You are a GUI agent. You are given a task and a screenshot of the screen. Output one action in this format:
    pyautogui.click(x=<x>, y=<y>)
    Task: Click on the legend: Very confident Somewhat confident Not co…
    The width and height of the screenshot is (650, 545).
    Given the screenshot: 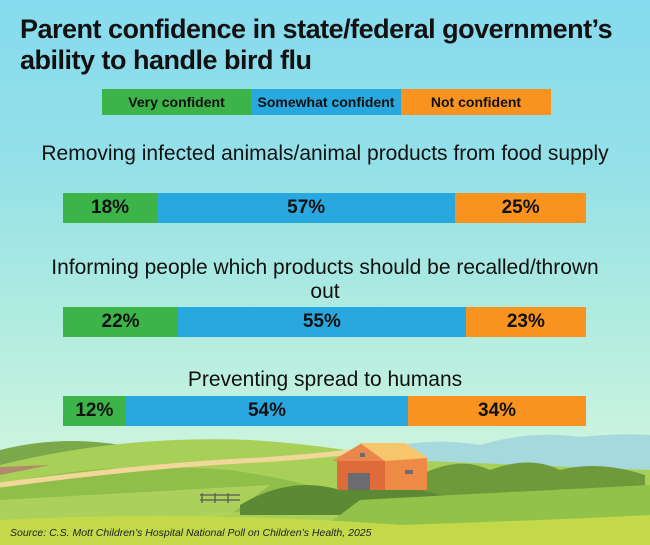 What is the action you would take?
    pyautogui.click(x=326, y=102)
    